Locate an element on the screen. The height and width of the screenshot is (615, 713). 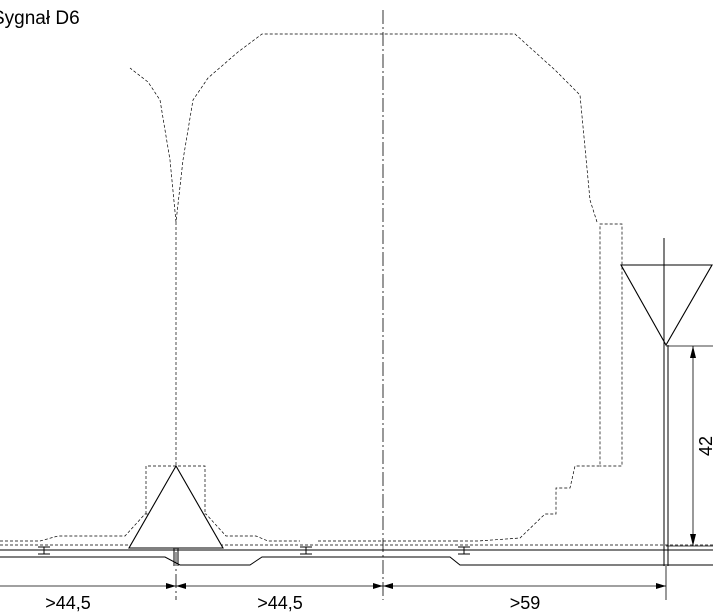
triangle-signal-down is located at coordinates (666, 305).